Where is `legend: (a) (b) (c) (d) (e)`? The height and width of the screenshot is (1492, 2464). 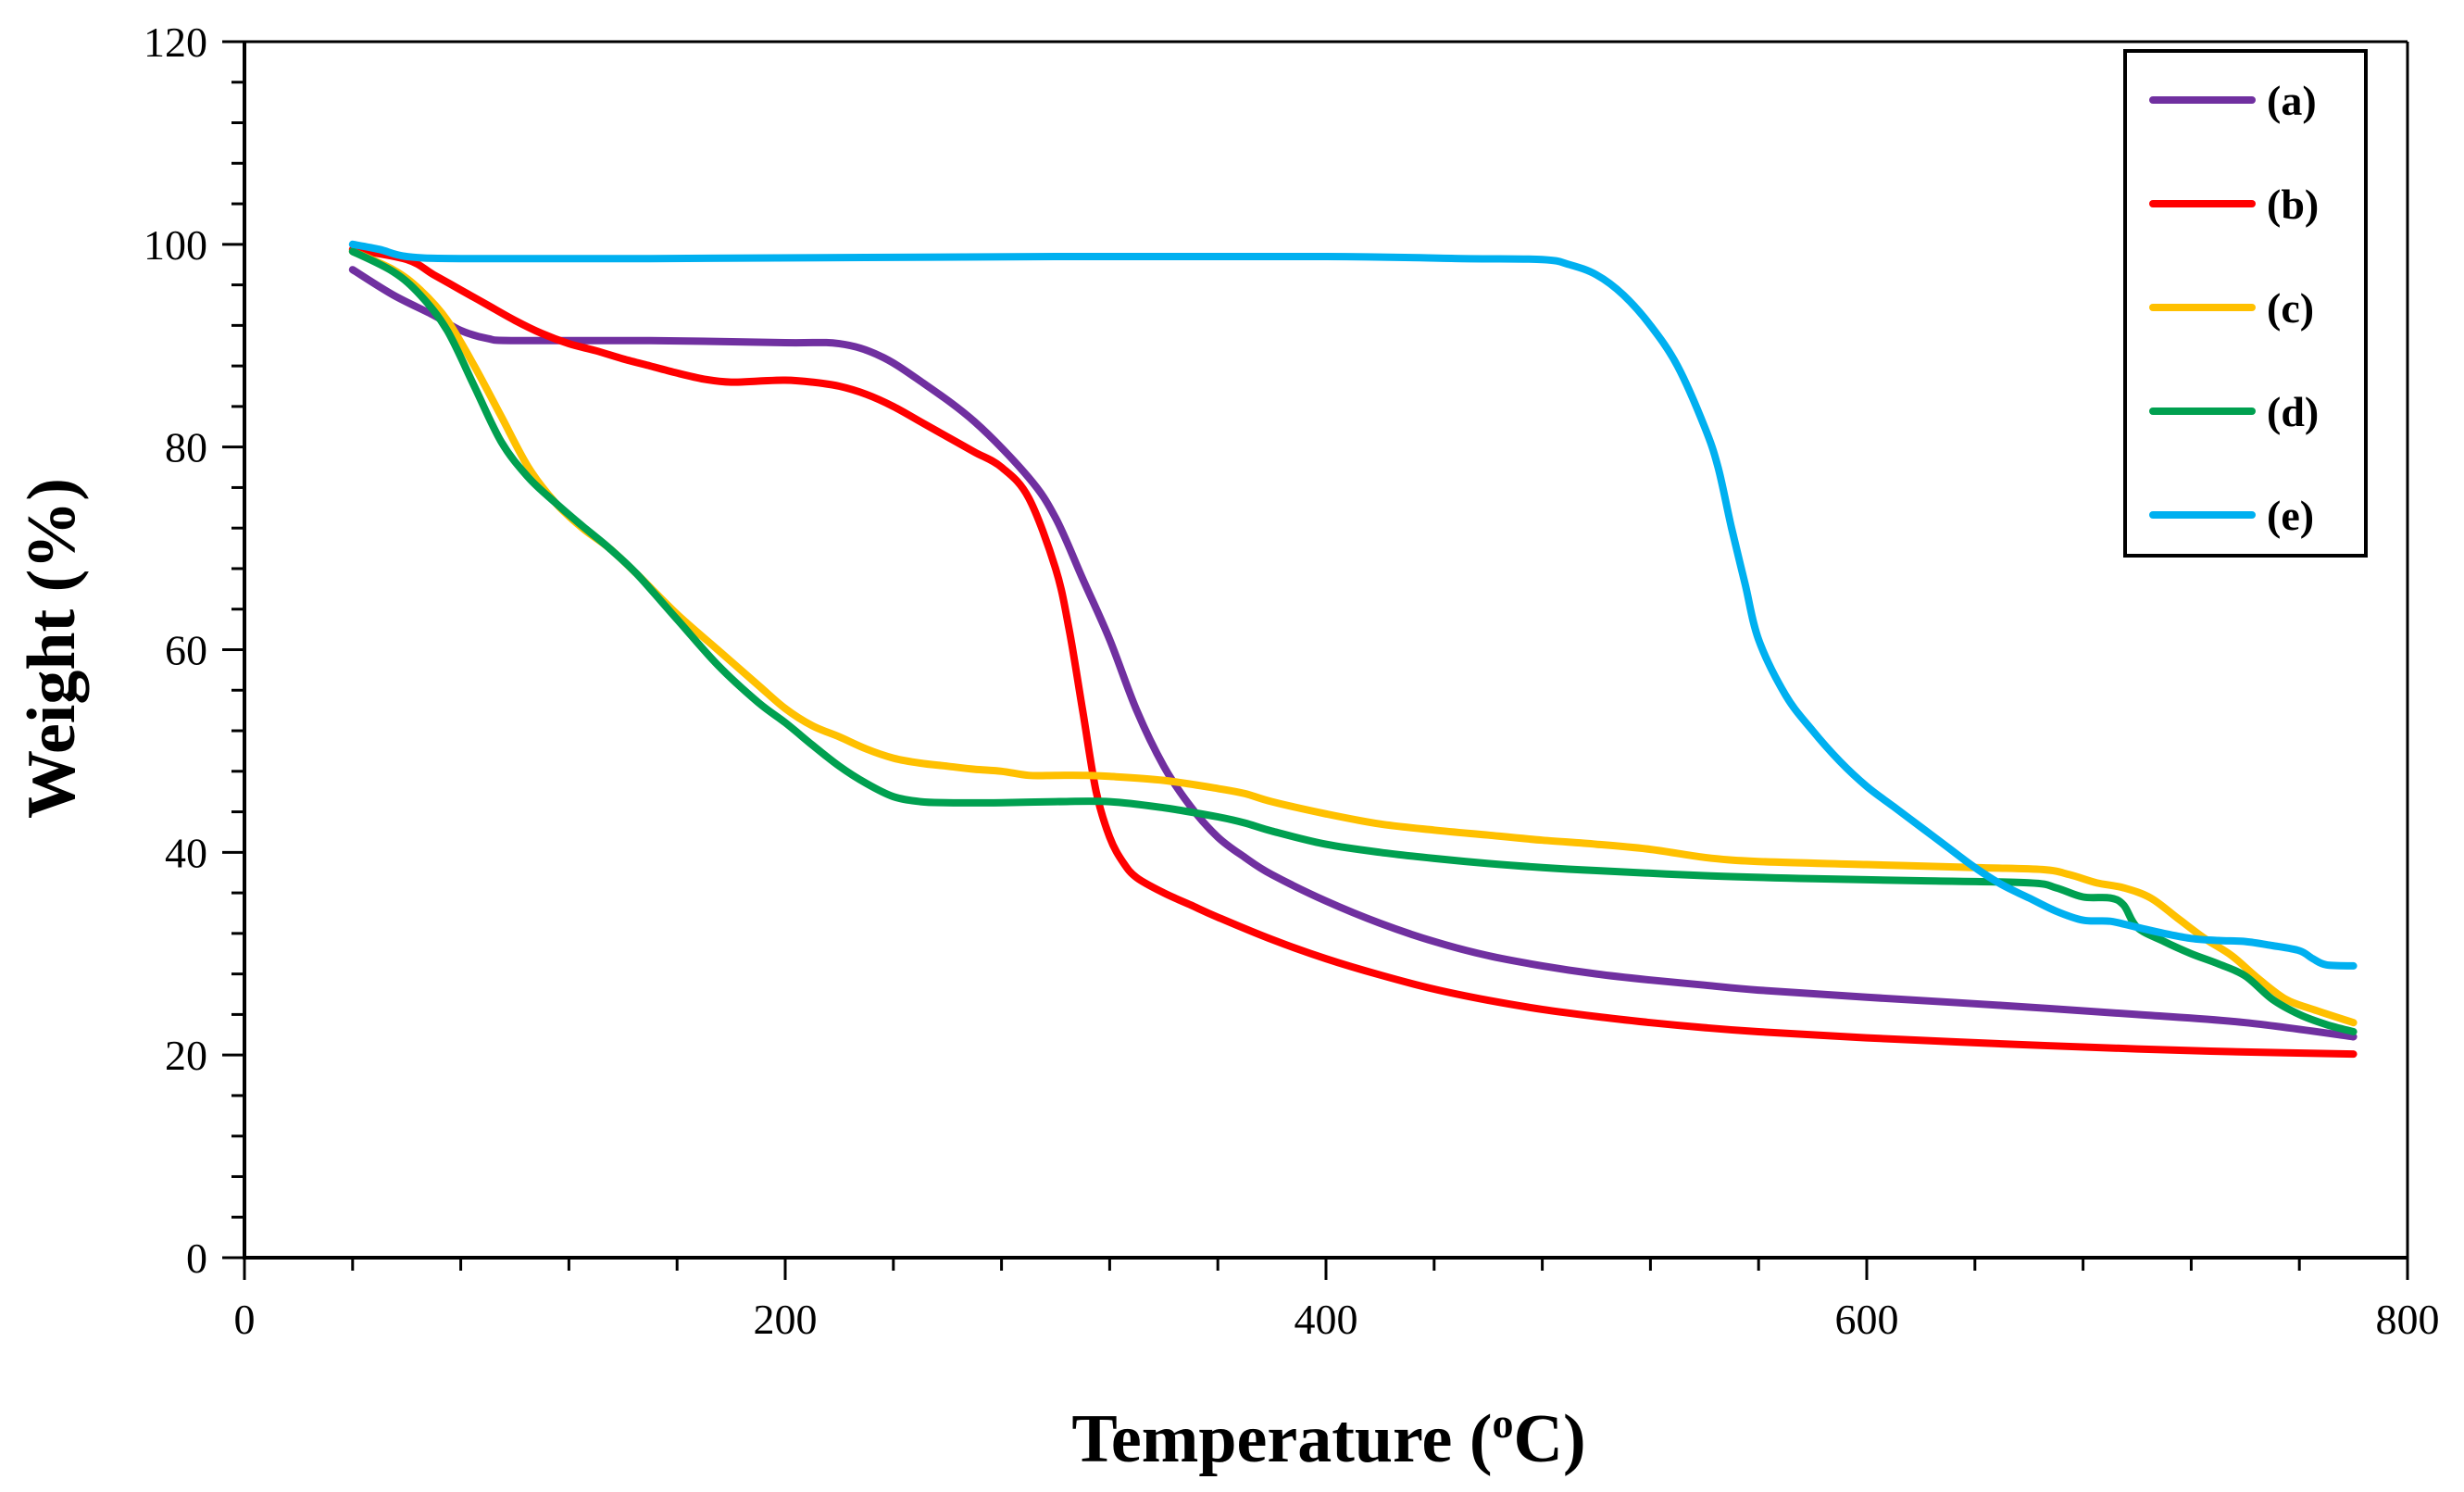 legend: (a) (b) (c) (d) (e) is located at coordinates (2245, 303).